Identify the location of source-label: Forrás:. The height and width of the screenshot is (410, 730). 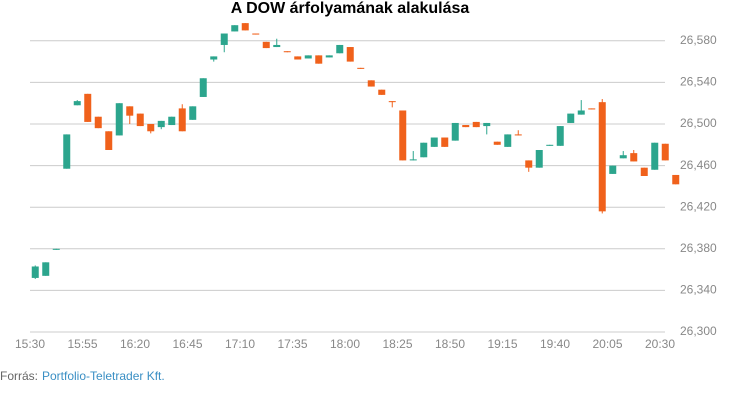
(19, 376).